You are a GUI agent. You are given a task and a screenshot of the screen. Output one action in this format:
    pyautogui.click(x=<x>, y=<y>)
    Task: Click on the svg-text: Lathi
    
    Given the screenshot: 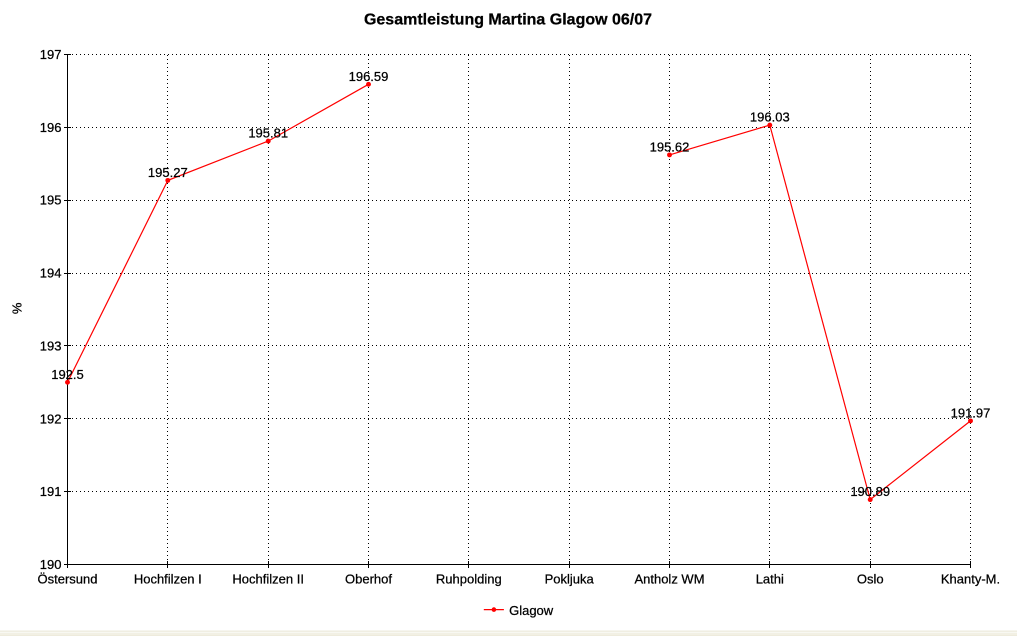 What is the action you would take?
    pyautogui.click(x=770, y=578)
    